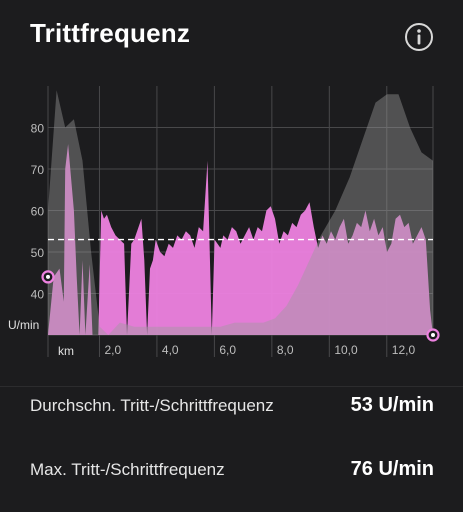 The width and height of the screenshot is (463, 512). Describe the element at coordinates (392, 469) in the screenshot. I see `max-cadence-value: 76 U/min` at that location.